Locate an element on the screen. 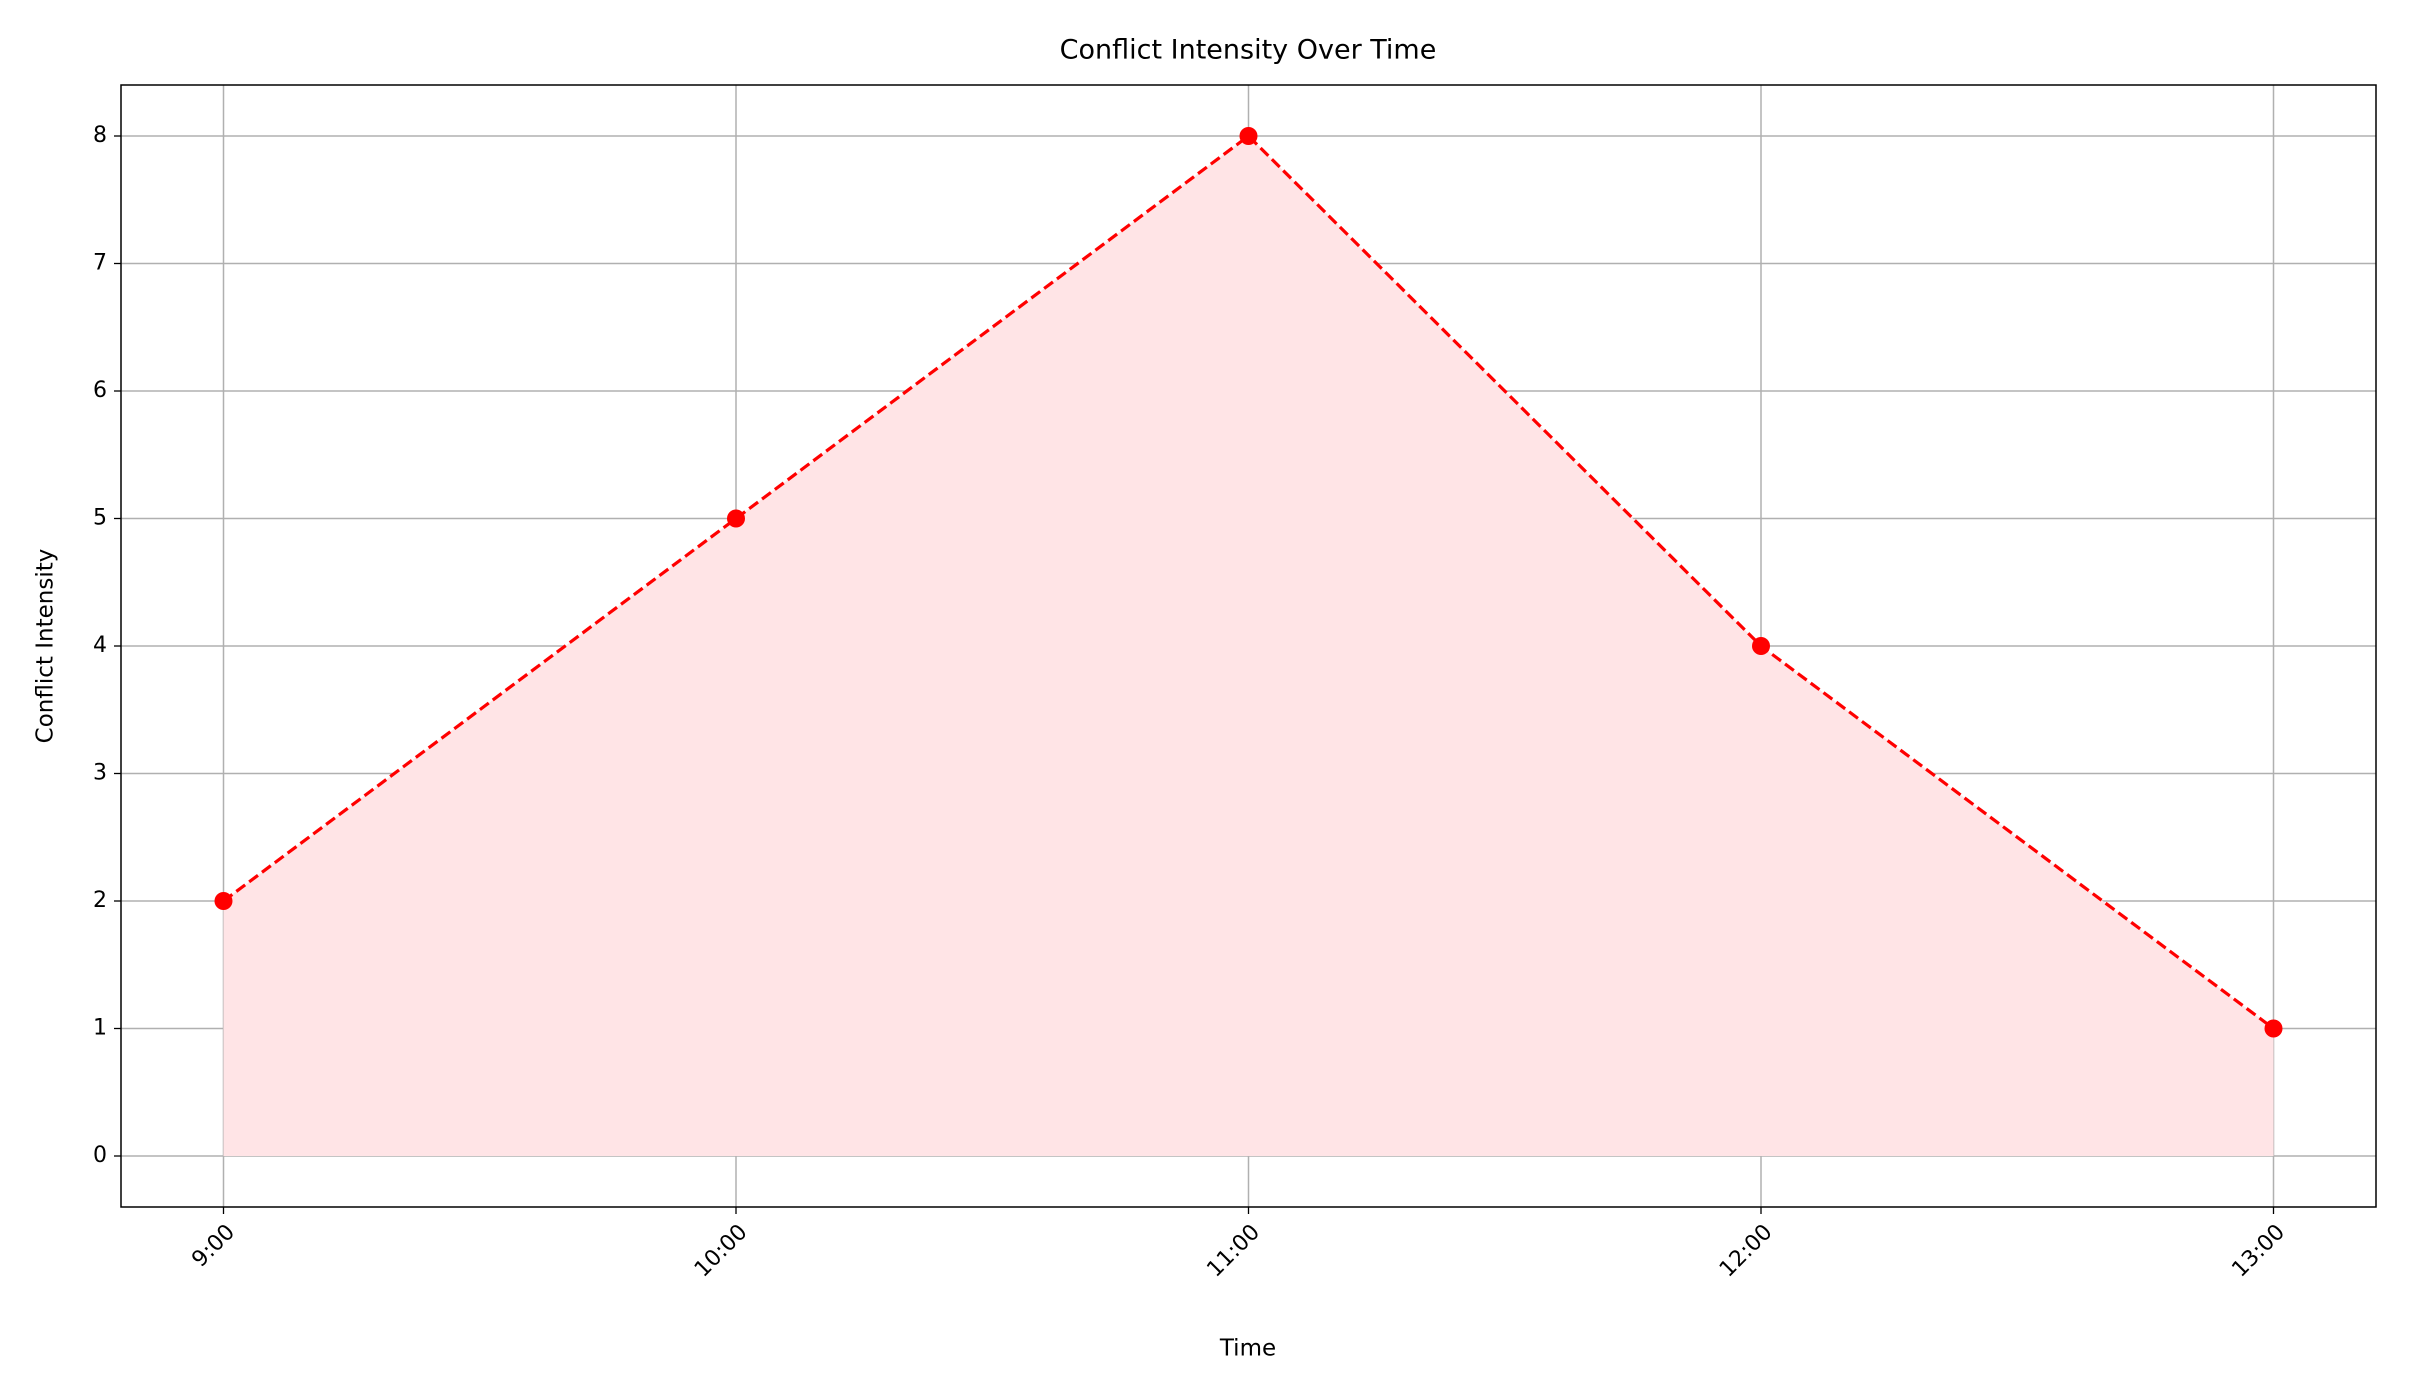 This screenshot has width=2411, height=1389. x-tick-label: 10:00 is located at coordinates (721, 1251).